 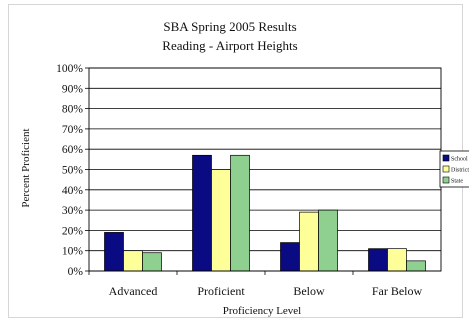 What do you see at coordinates (328, 240) in the screenshot?
I see `bar-state-below` at bounding box center [328, 240].